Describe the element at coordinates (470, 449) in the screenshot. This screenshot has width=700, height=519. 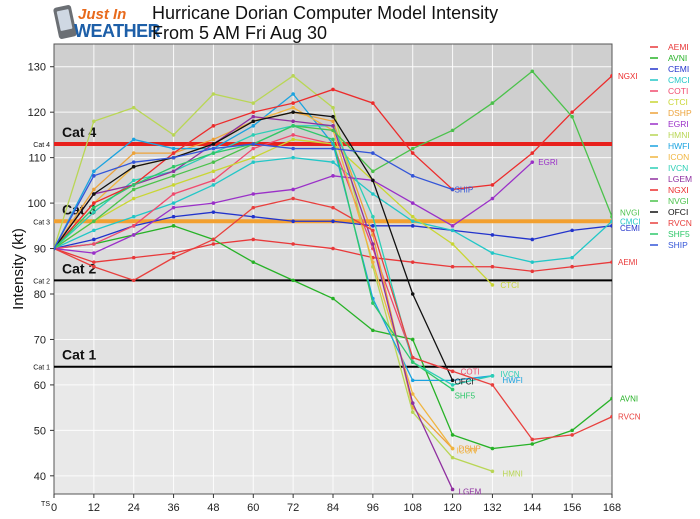
I see `series-end-label: DSHP` at that location.